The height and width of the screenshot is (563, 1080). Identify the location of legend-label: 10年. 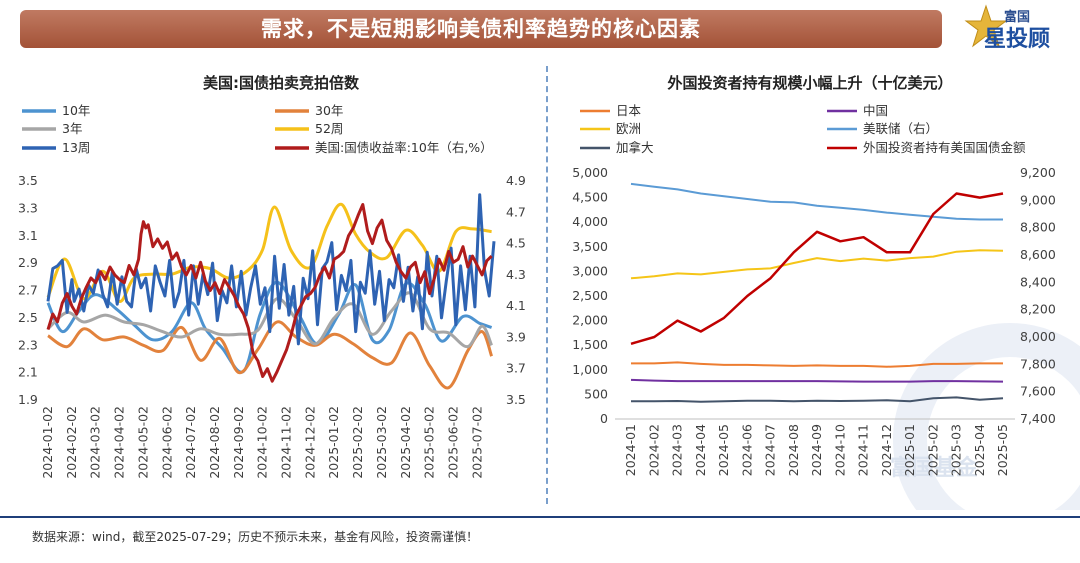
(76, 110).